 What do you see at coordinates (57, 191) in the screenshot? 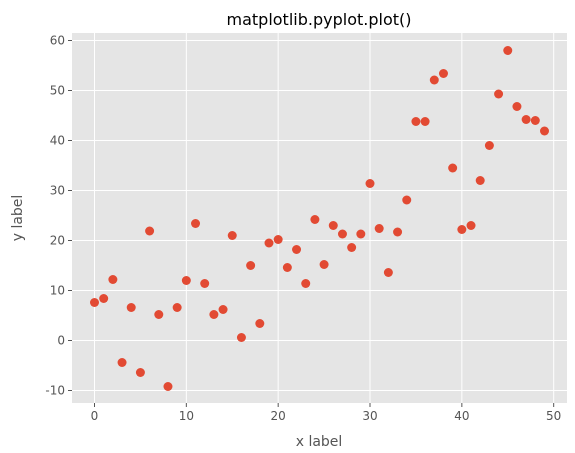
I see `y-tick-label: 30` at bounding box center [57, 191].